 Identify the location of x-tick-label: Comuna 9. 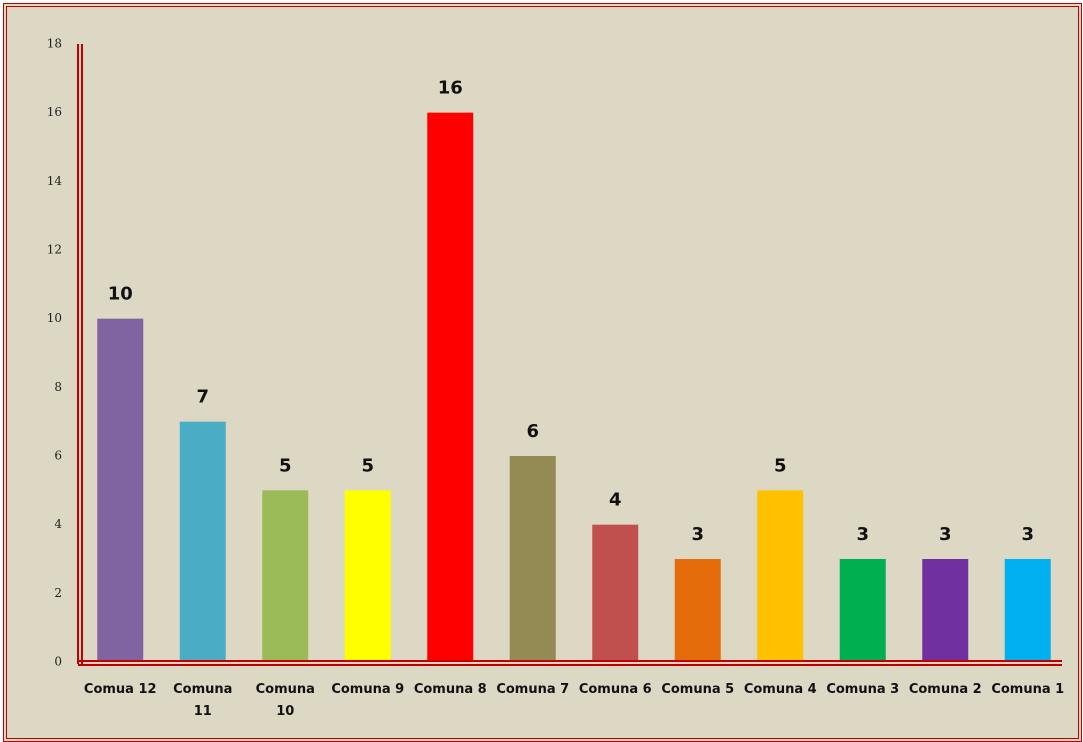
(368, 689).